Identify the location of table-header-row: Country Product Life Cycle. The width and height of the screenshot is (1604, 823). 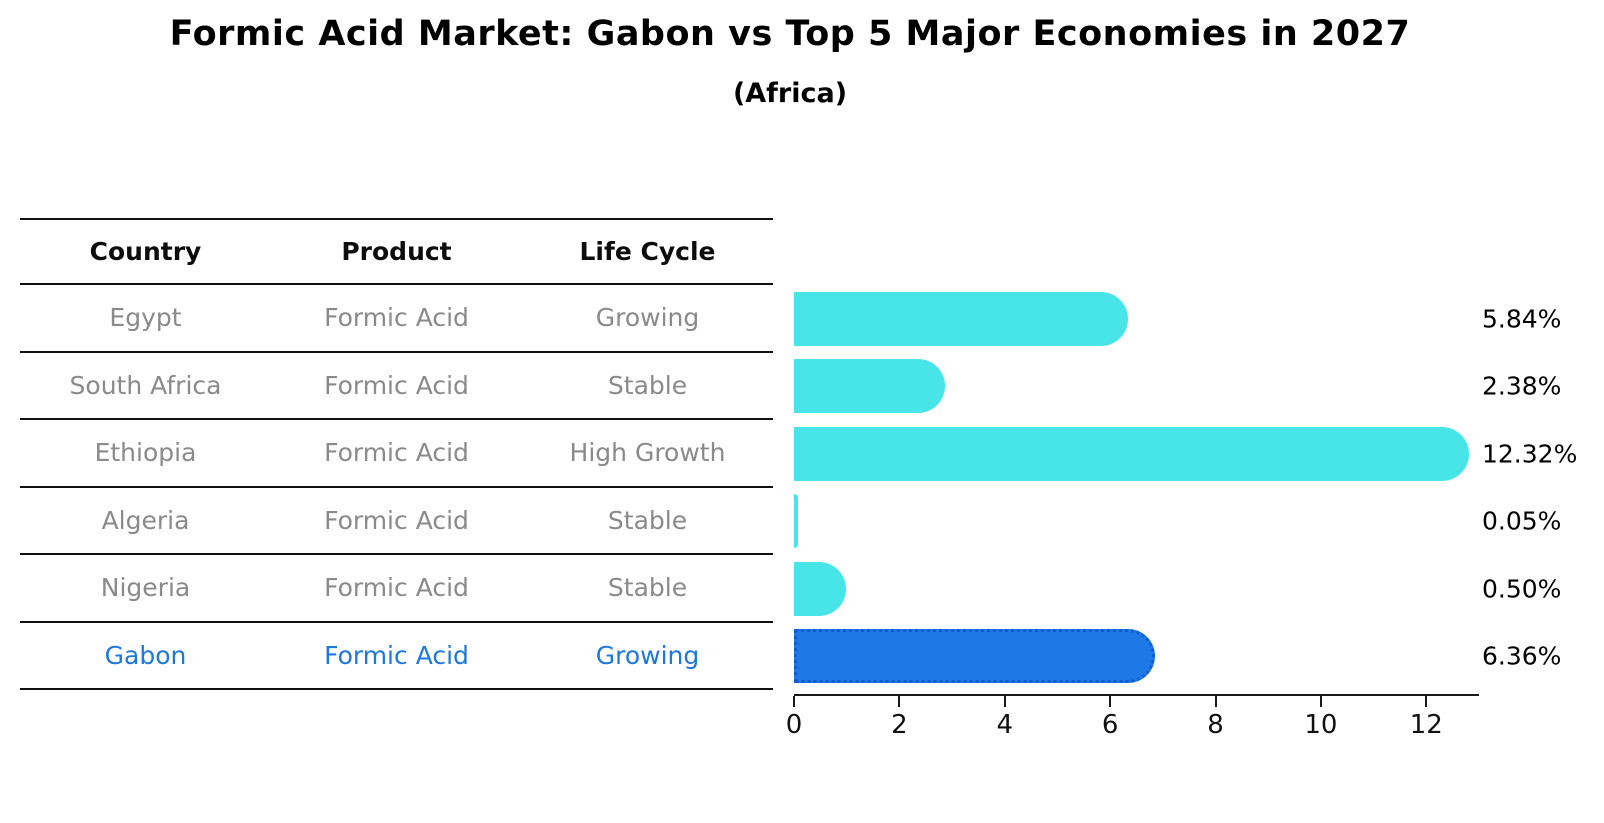
(396, 251).